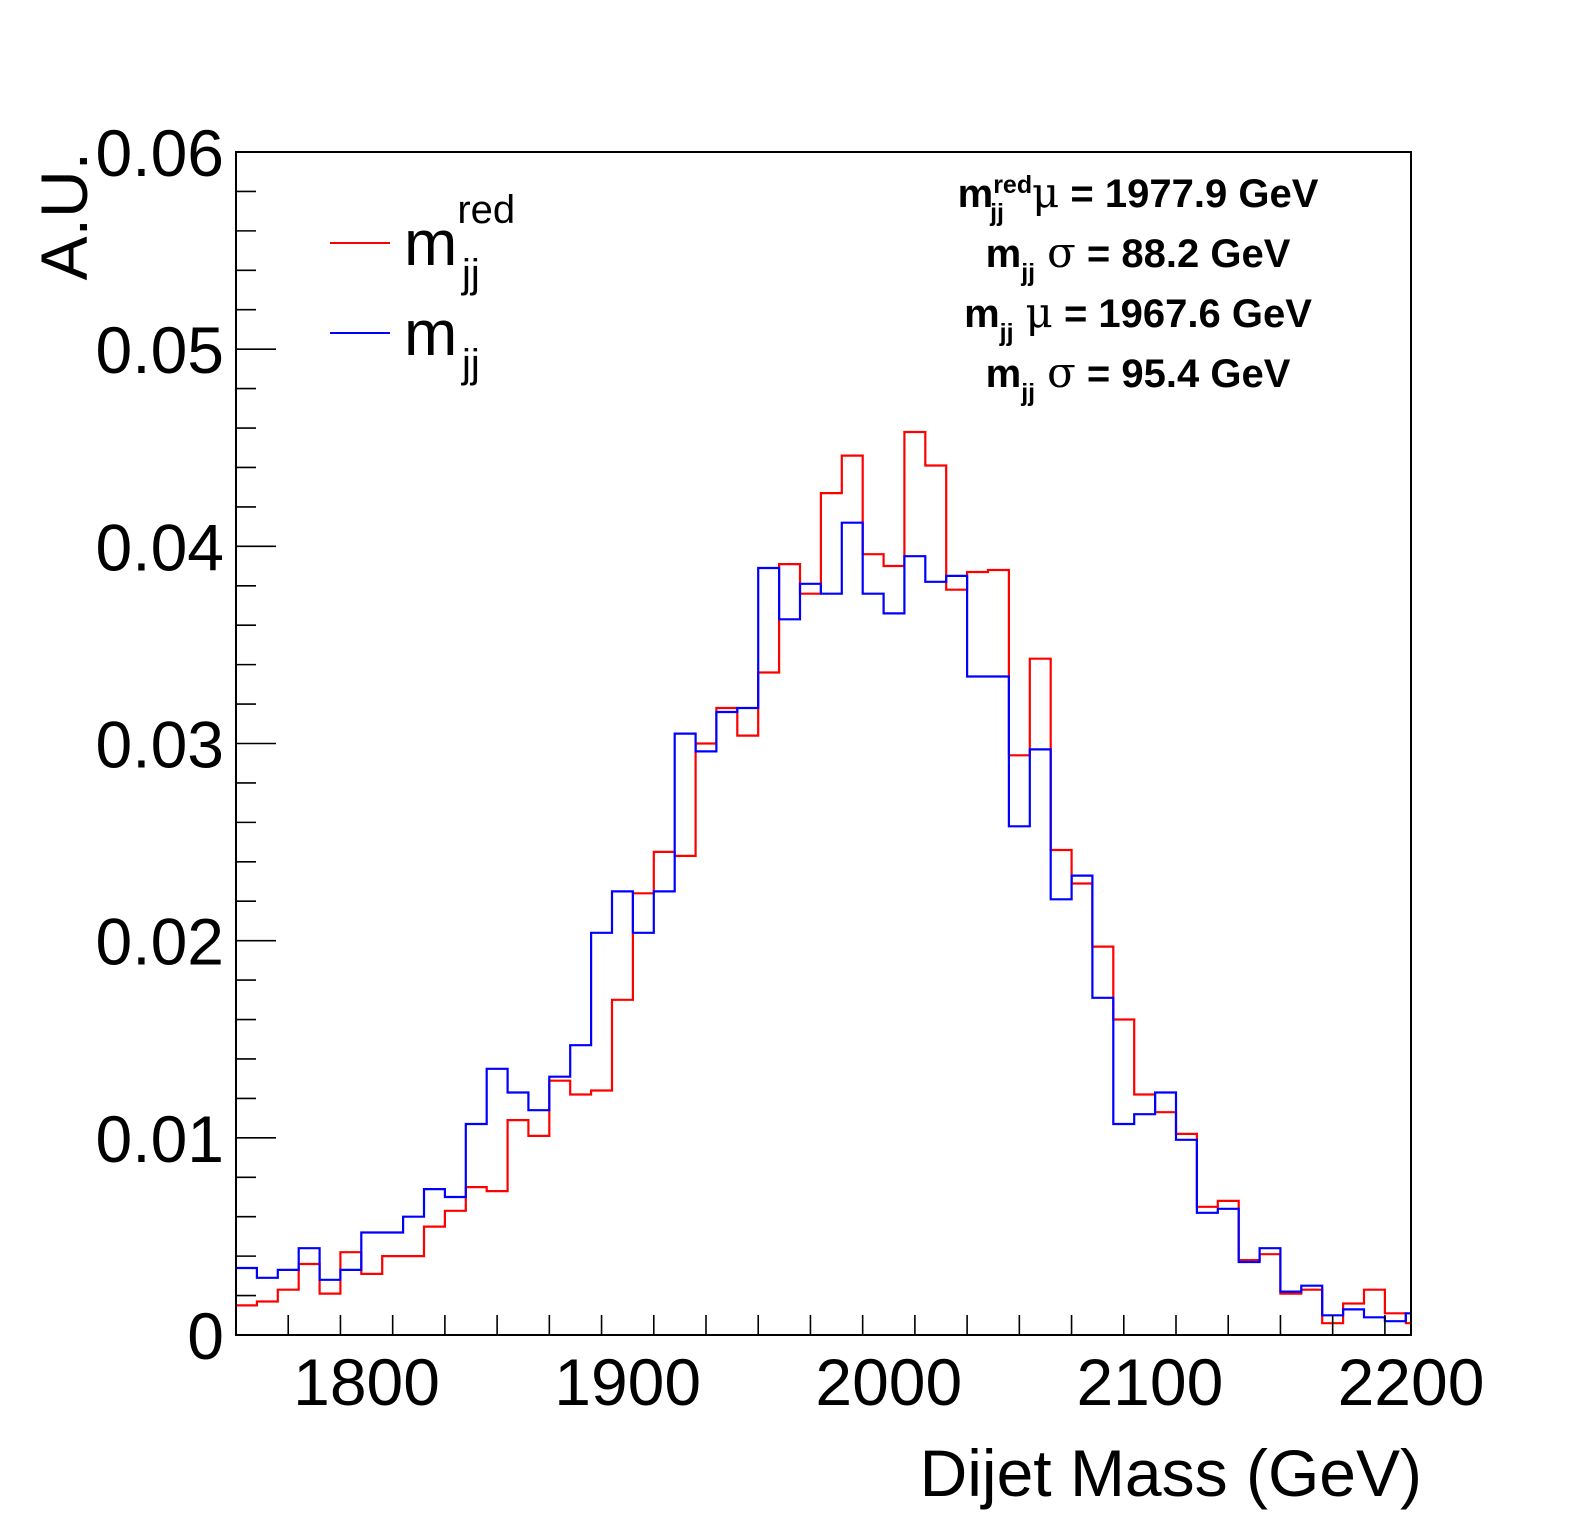  I want to click on x-axis-title: Dijet Mass (GeV), so click(1171, 1473).